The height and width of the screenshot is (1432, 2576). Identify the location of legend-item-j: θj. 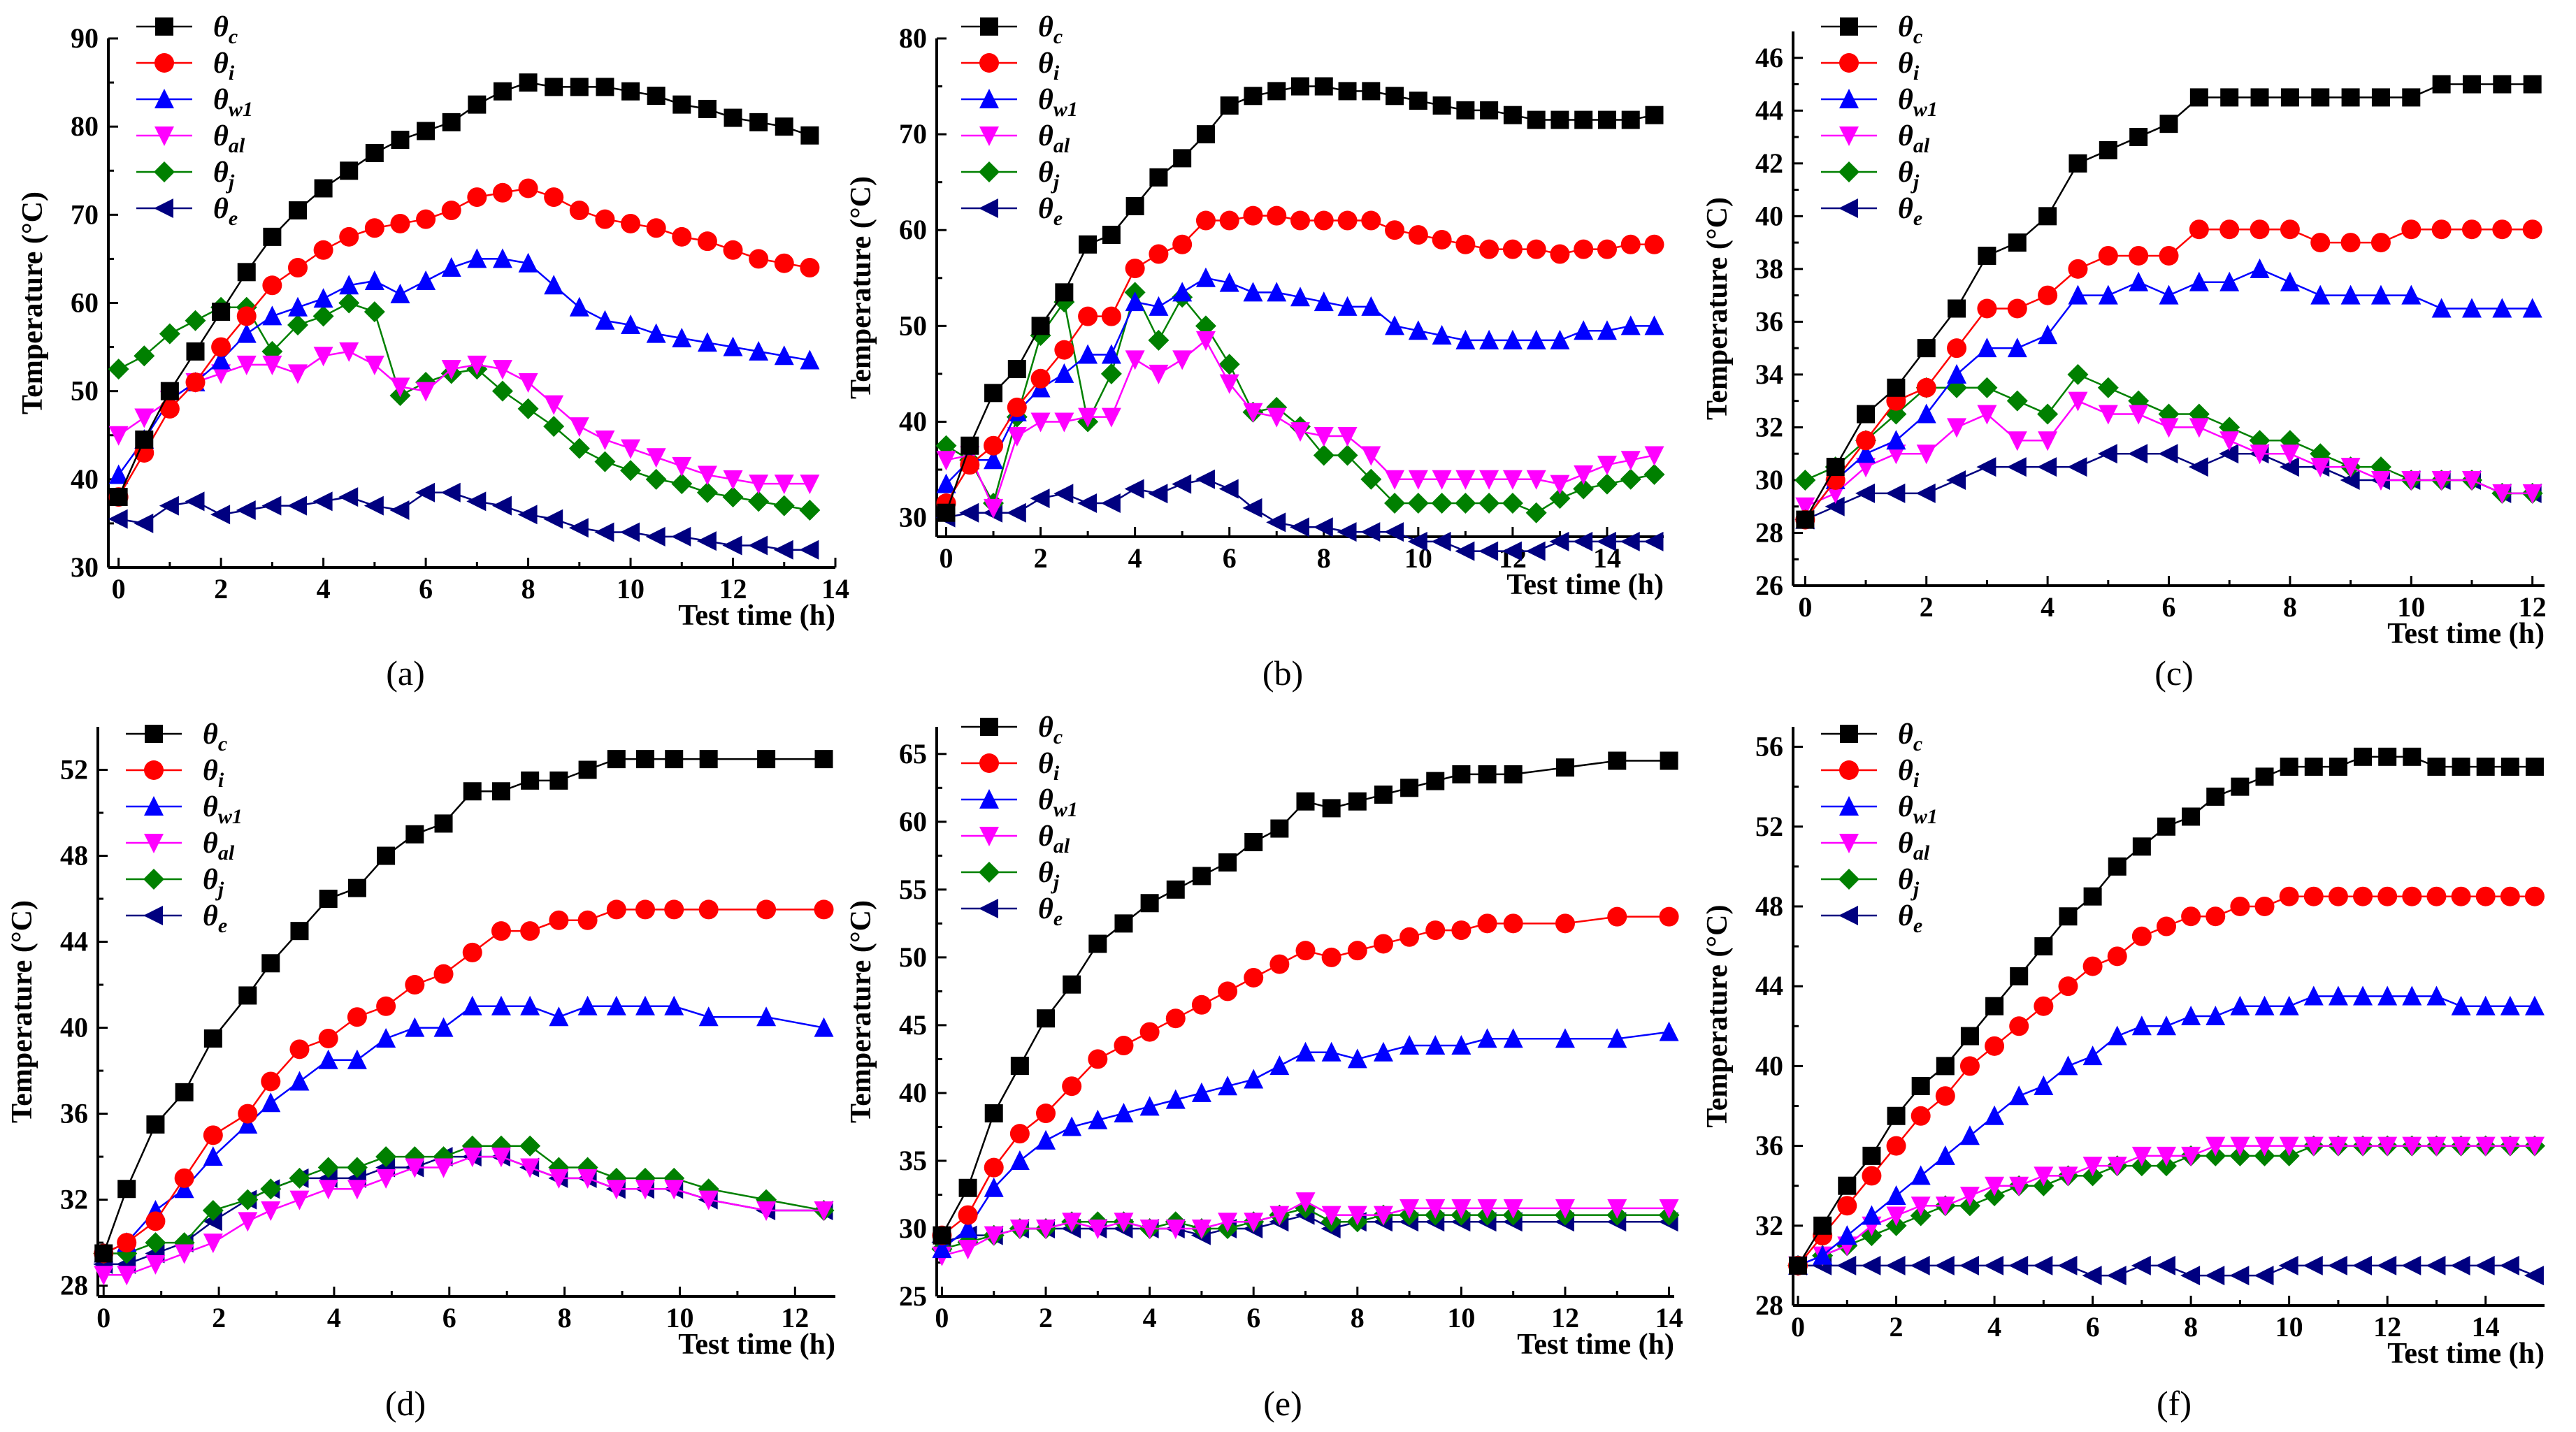
(185, 175).